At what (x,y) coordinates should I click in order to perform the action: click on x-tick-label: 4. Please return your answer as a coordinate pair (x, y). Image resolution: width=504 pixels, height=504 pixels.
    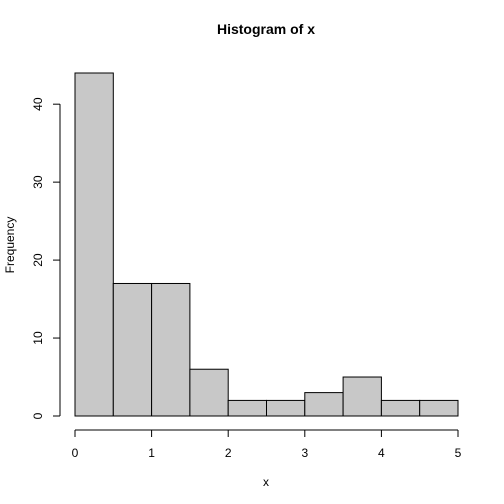
    Looking at the image, I should click on (381, 453).